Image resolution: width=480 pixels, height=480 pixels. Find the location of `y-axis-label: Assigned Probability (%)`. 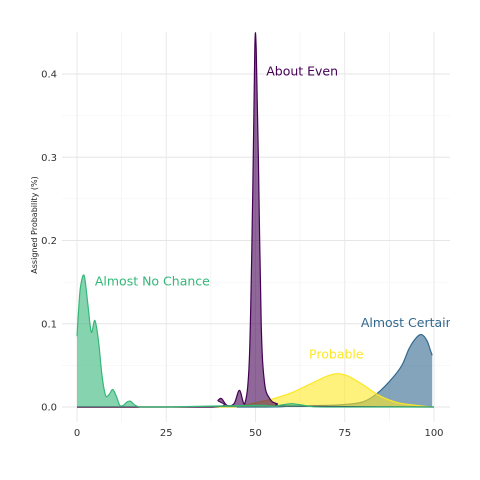

y-axis-label: Assigned Probability (%) is located at coordinates (34, 224).